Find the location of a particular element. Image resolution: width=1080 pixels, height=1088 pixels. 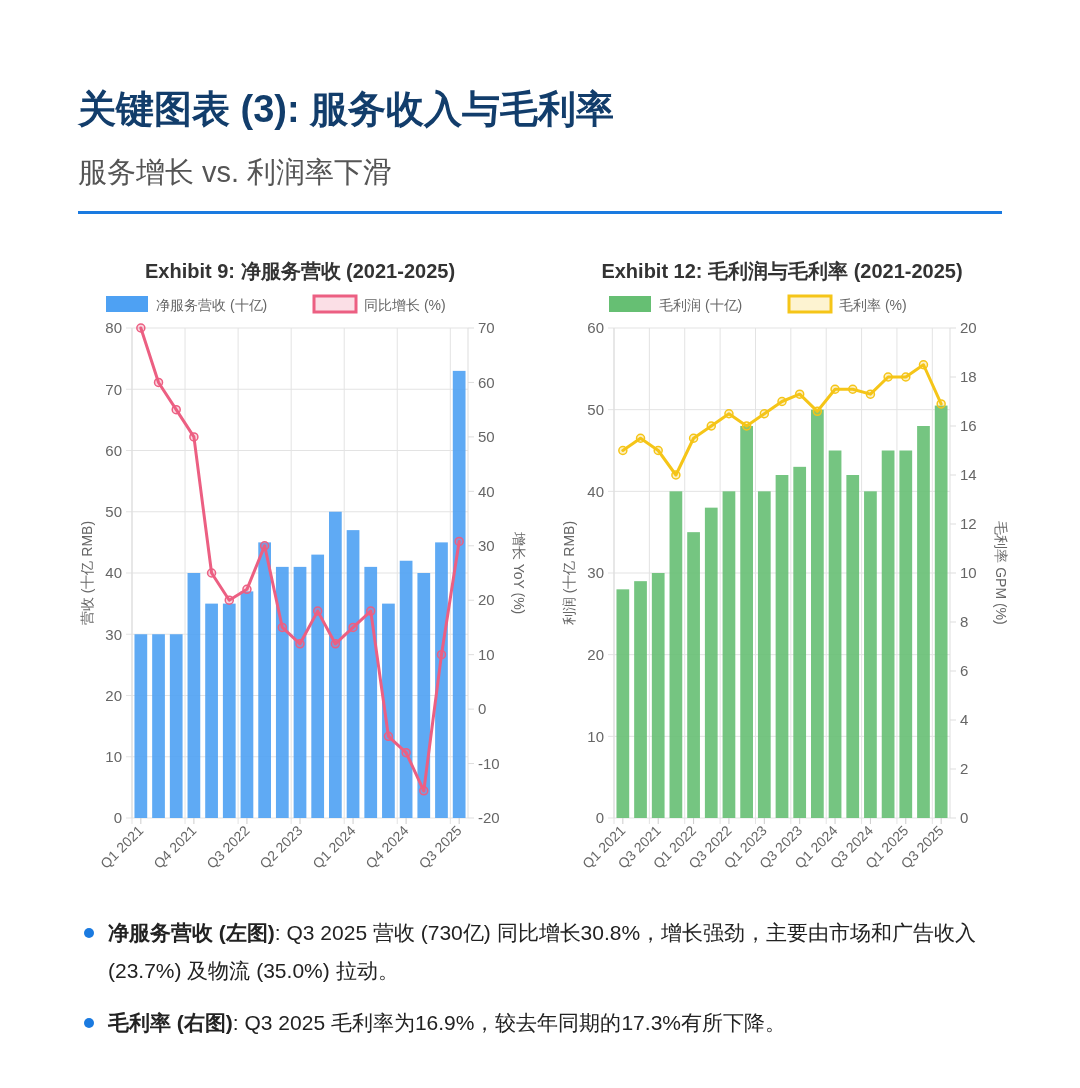

y2-tick-label: 30 is located at coordinates (486, 546).